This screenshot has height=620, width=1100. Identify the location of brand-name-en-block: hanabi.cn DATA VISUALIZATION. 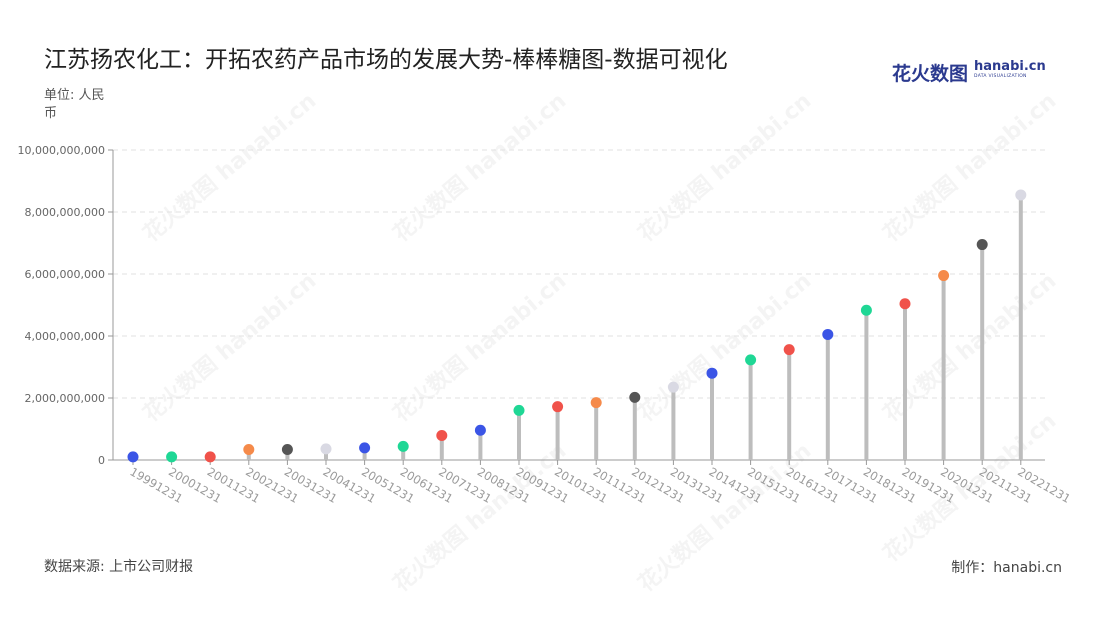
(1010, 70).